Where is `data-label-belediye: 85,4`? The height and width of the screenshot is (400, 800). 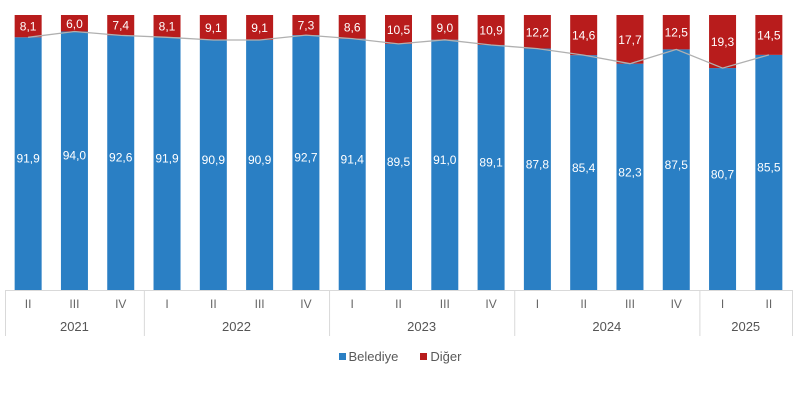 data-label-belediye: 85,4 is located at coordinates (584, 168).